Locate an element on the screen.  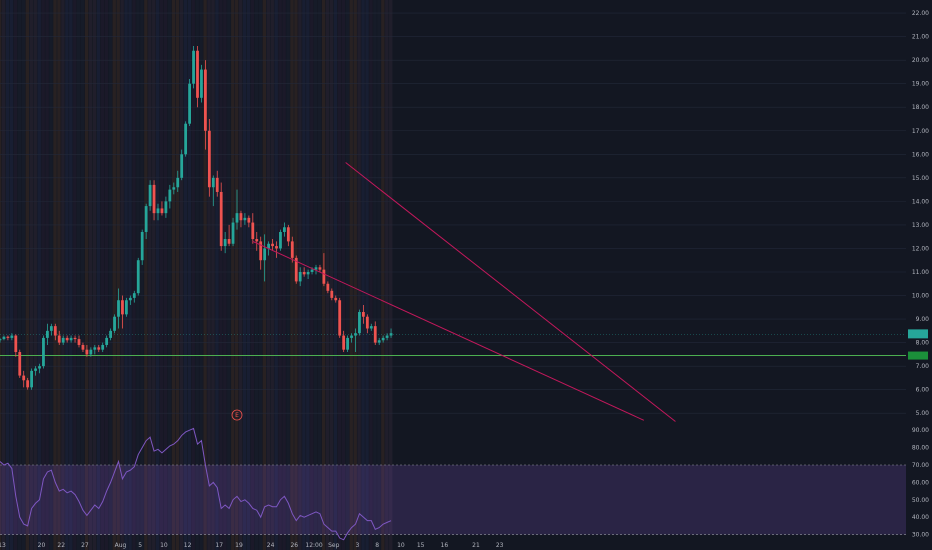
rsi-band is located at coordinates (453, 500).